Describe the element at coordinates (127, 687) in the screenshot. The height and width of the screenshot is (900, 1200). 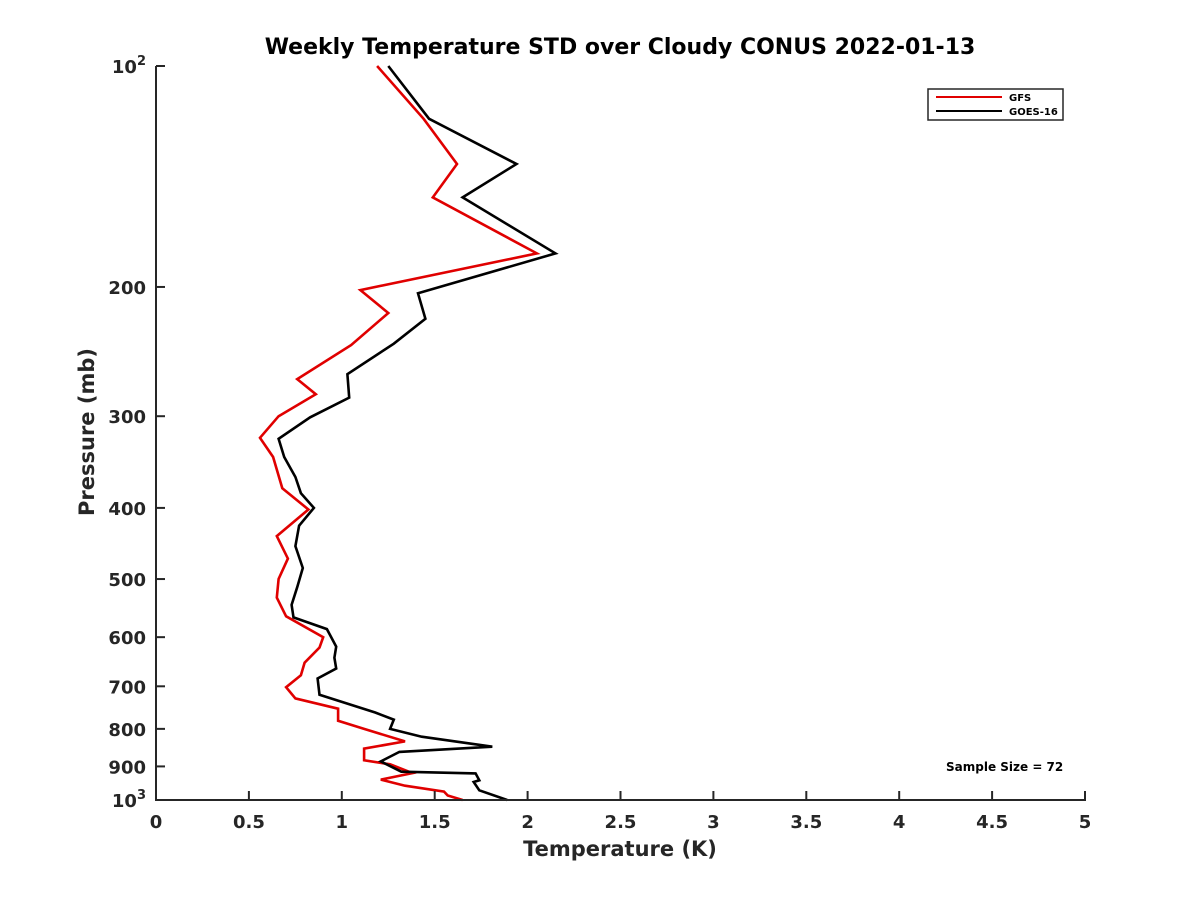
I see `y-tick-label: 700` at that location.